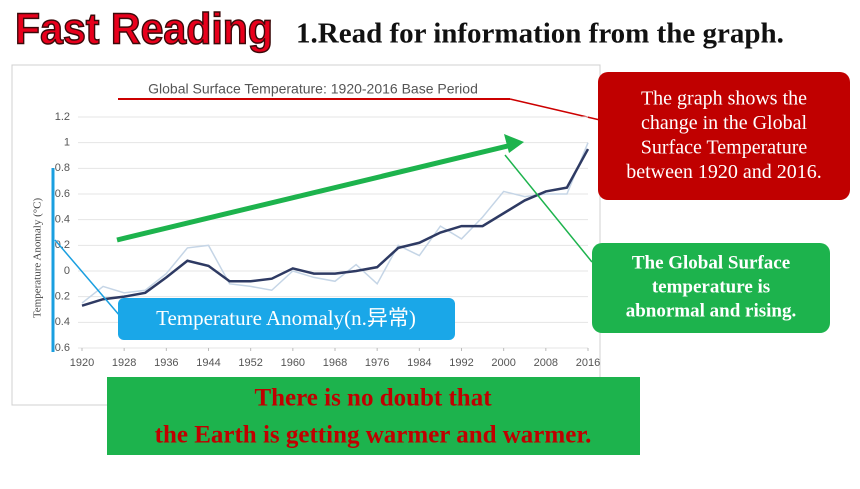  I want to click on x-tick-label: 1920, so click(82, 363).